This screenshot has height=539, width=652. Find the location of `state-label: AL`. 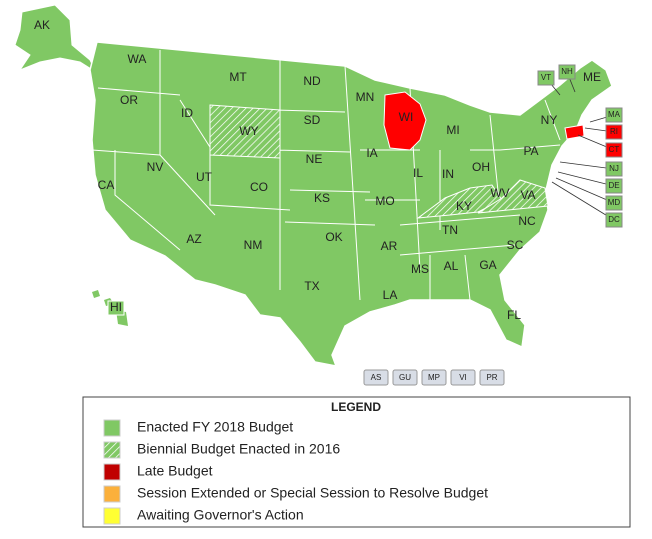

state-label: AL is located at coordinates (451, 266).